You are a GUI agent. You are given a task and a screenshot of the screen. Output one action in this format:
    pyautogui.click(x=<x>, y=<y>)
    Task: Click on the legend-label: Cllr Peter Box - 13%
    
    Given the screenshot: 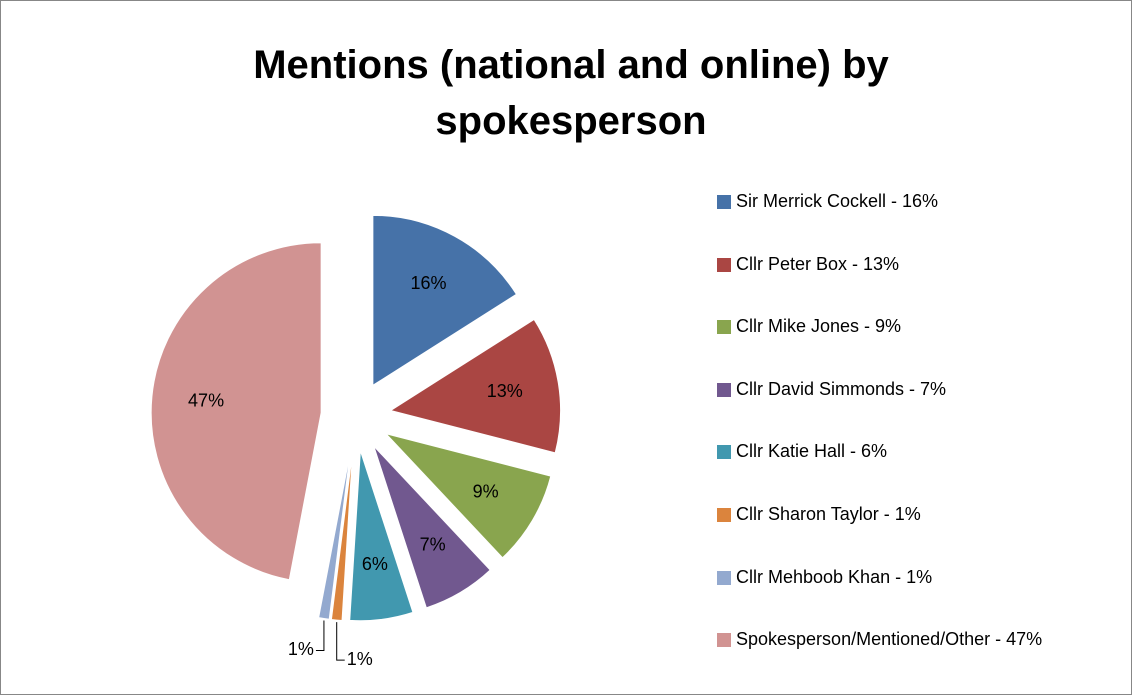 What is the action you would take?
    pyautogui.click(x=818, y=263)
    